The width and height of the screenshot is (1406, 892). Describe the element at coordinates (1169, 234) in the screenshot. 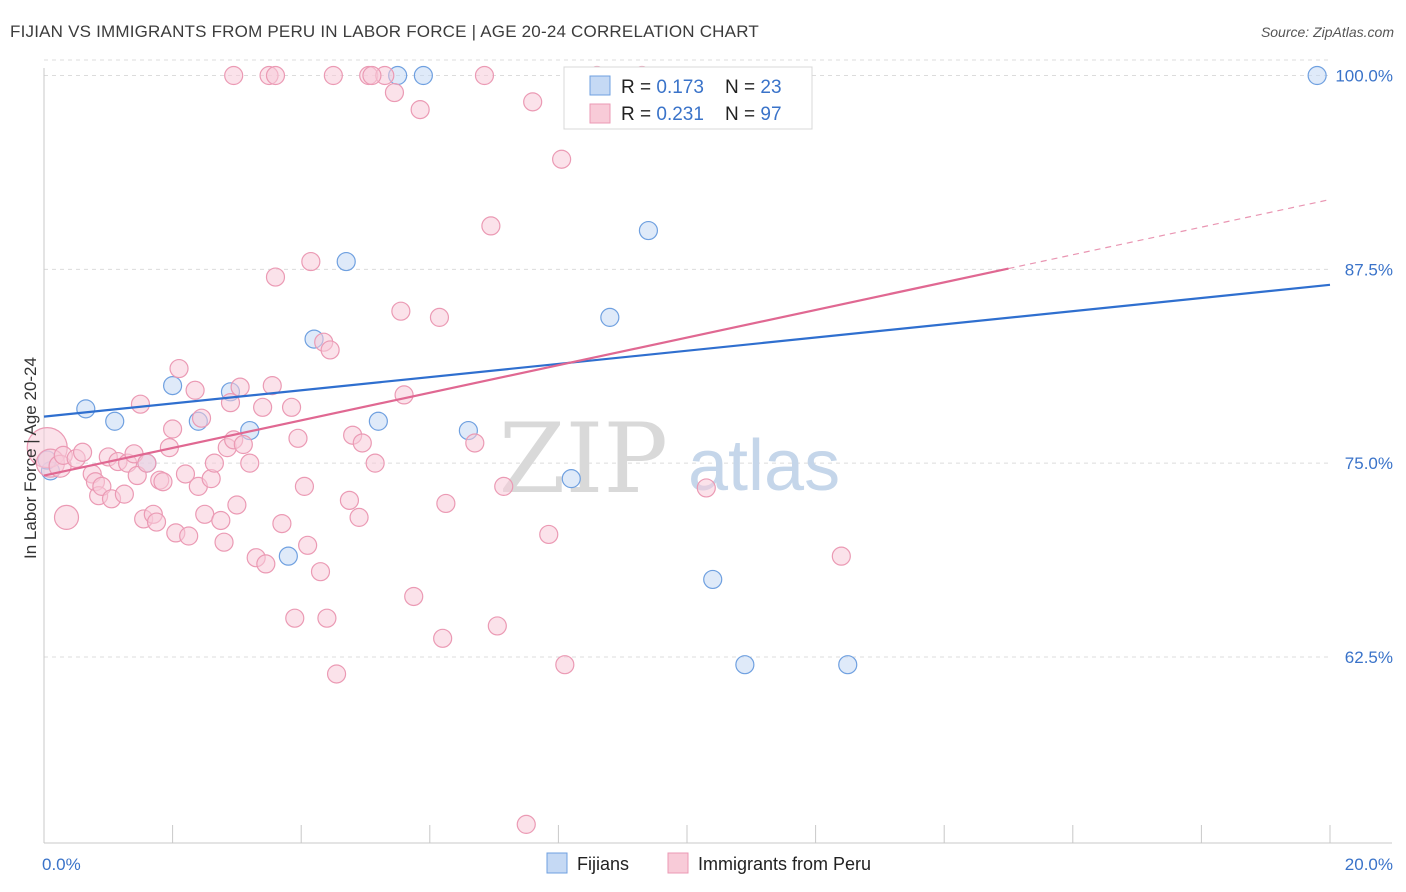

I see `peru-trend-line-extension` at that location.